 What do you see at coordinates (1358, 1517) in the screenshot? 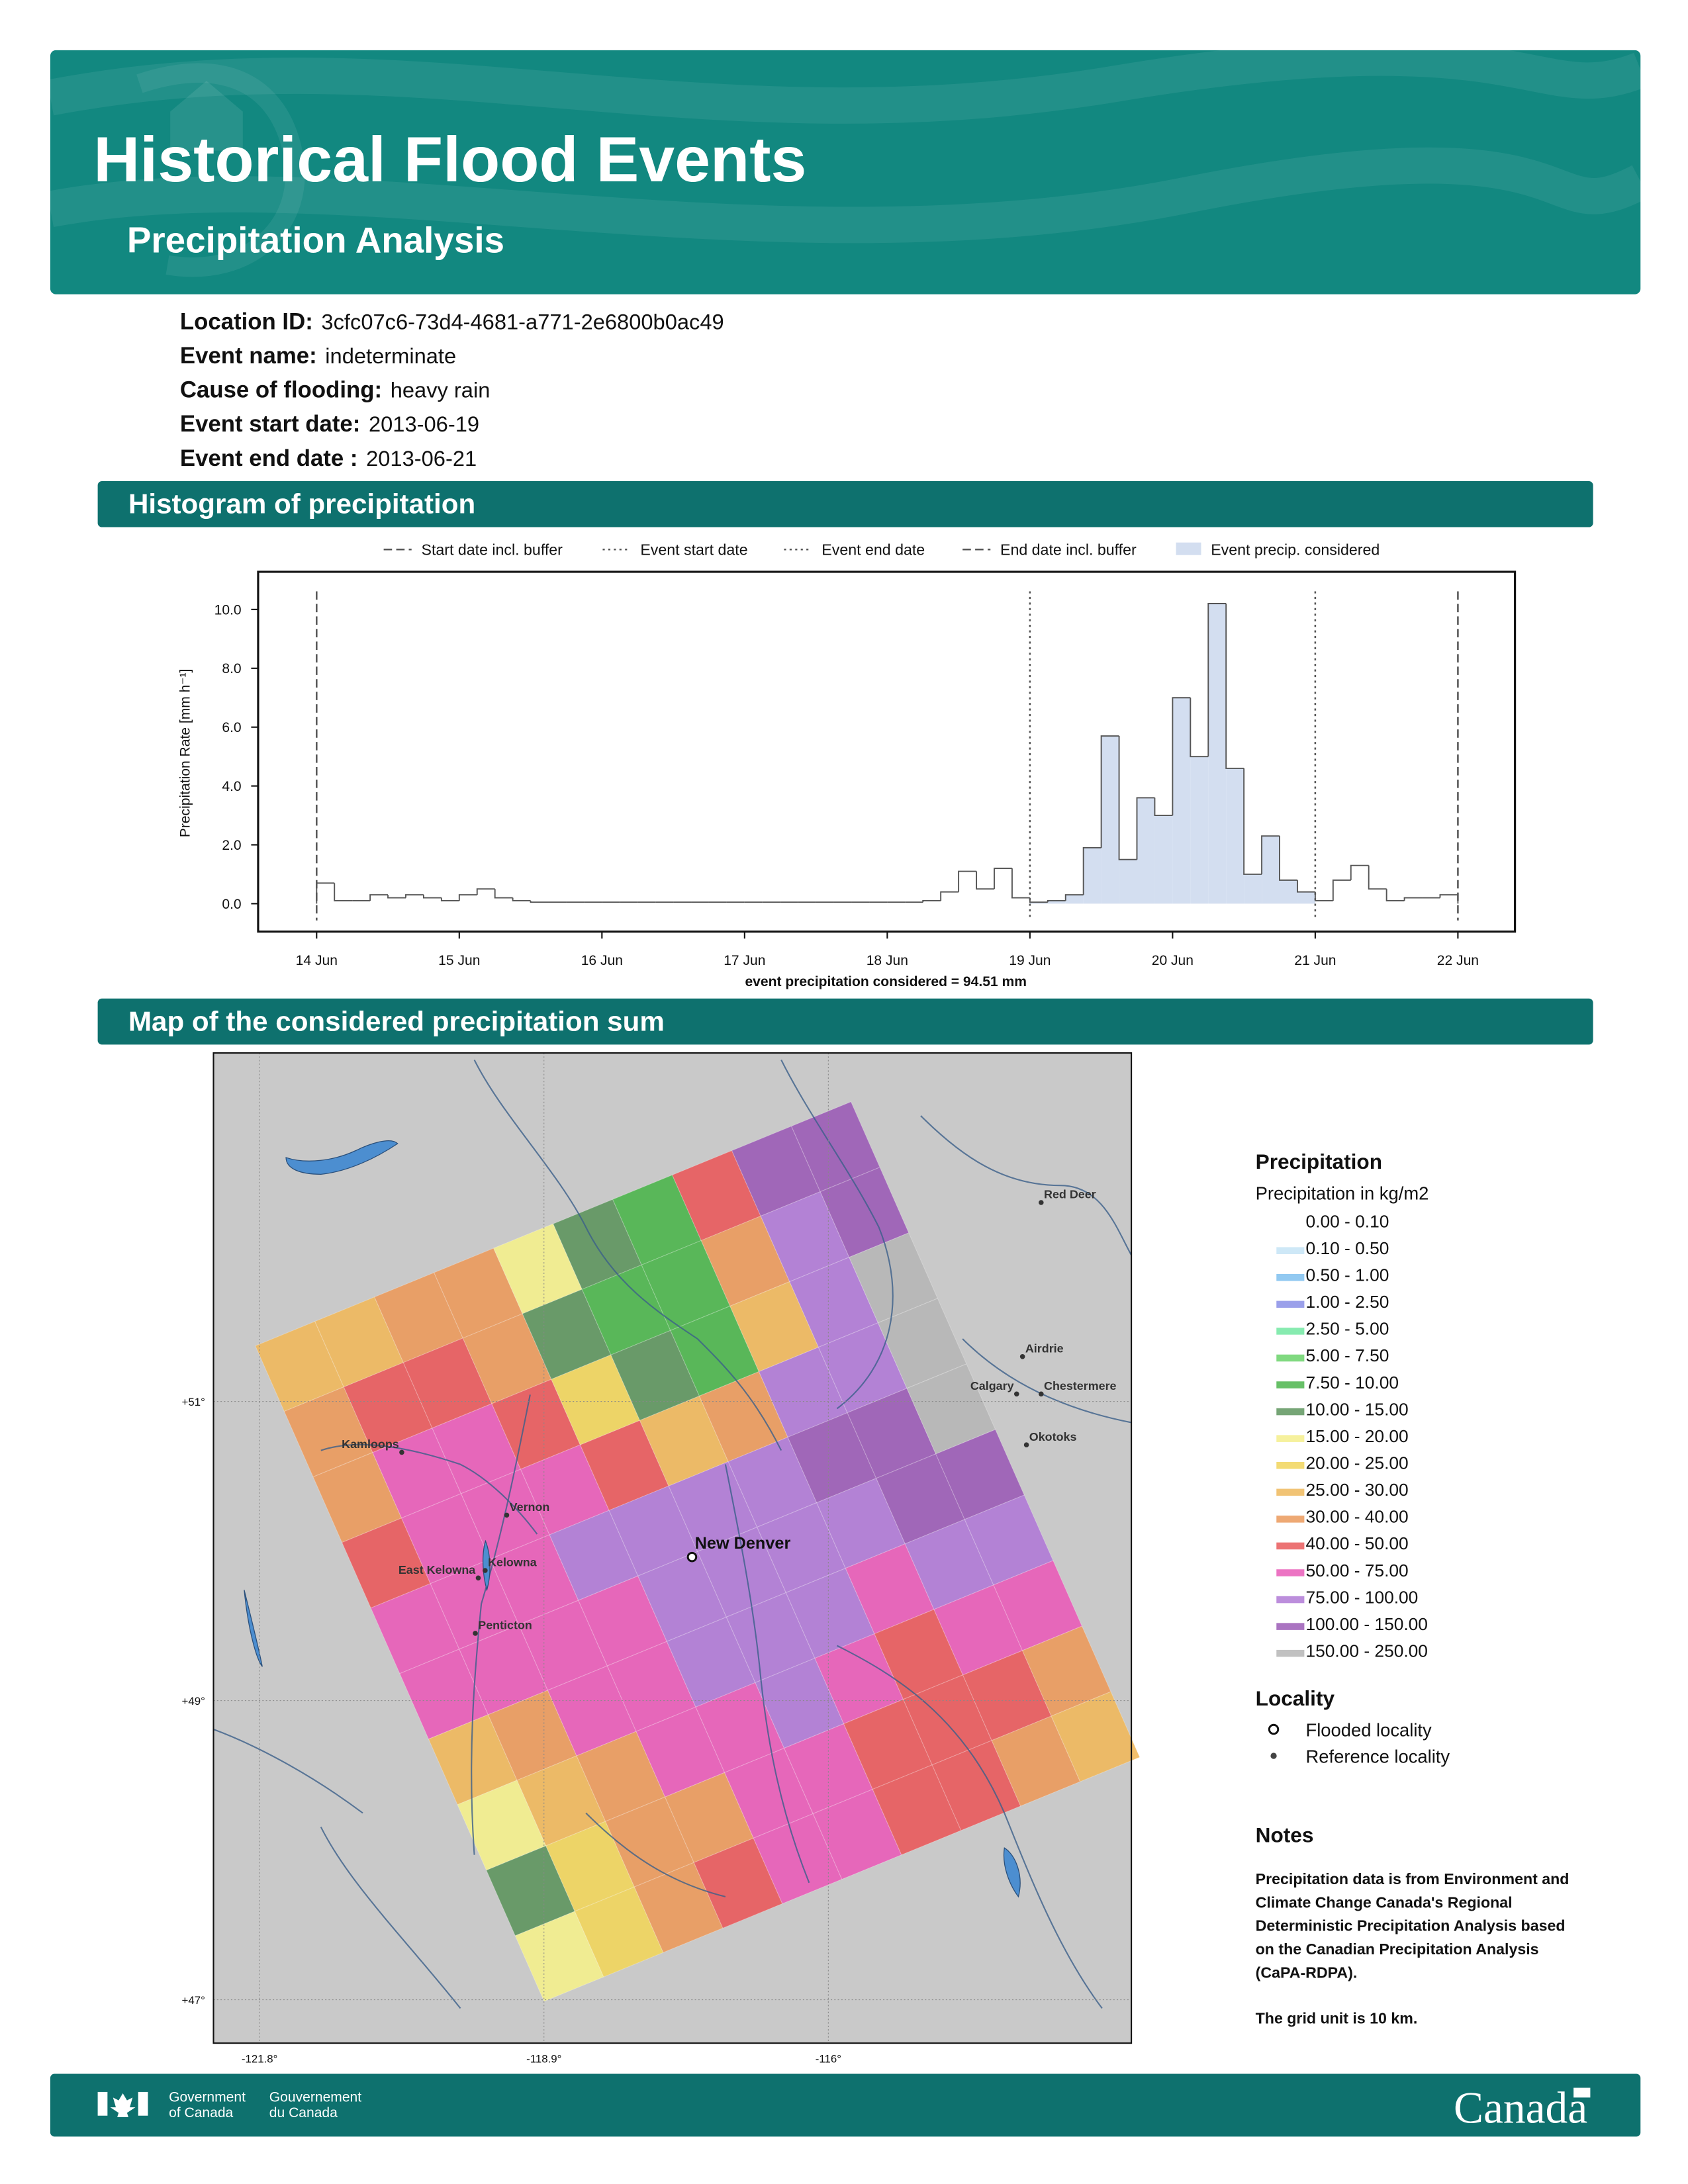
I see `legend-class-label: 30.00 - 40.00` at bounding box center [1358, 1517].